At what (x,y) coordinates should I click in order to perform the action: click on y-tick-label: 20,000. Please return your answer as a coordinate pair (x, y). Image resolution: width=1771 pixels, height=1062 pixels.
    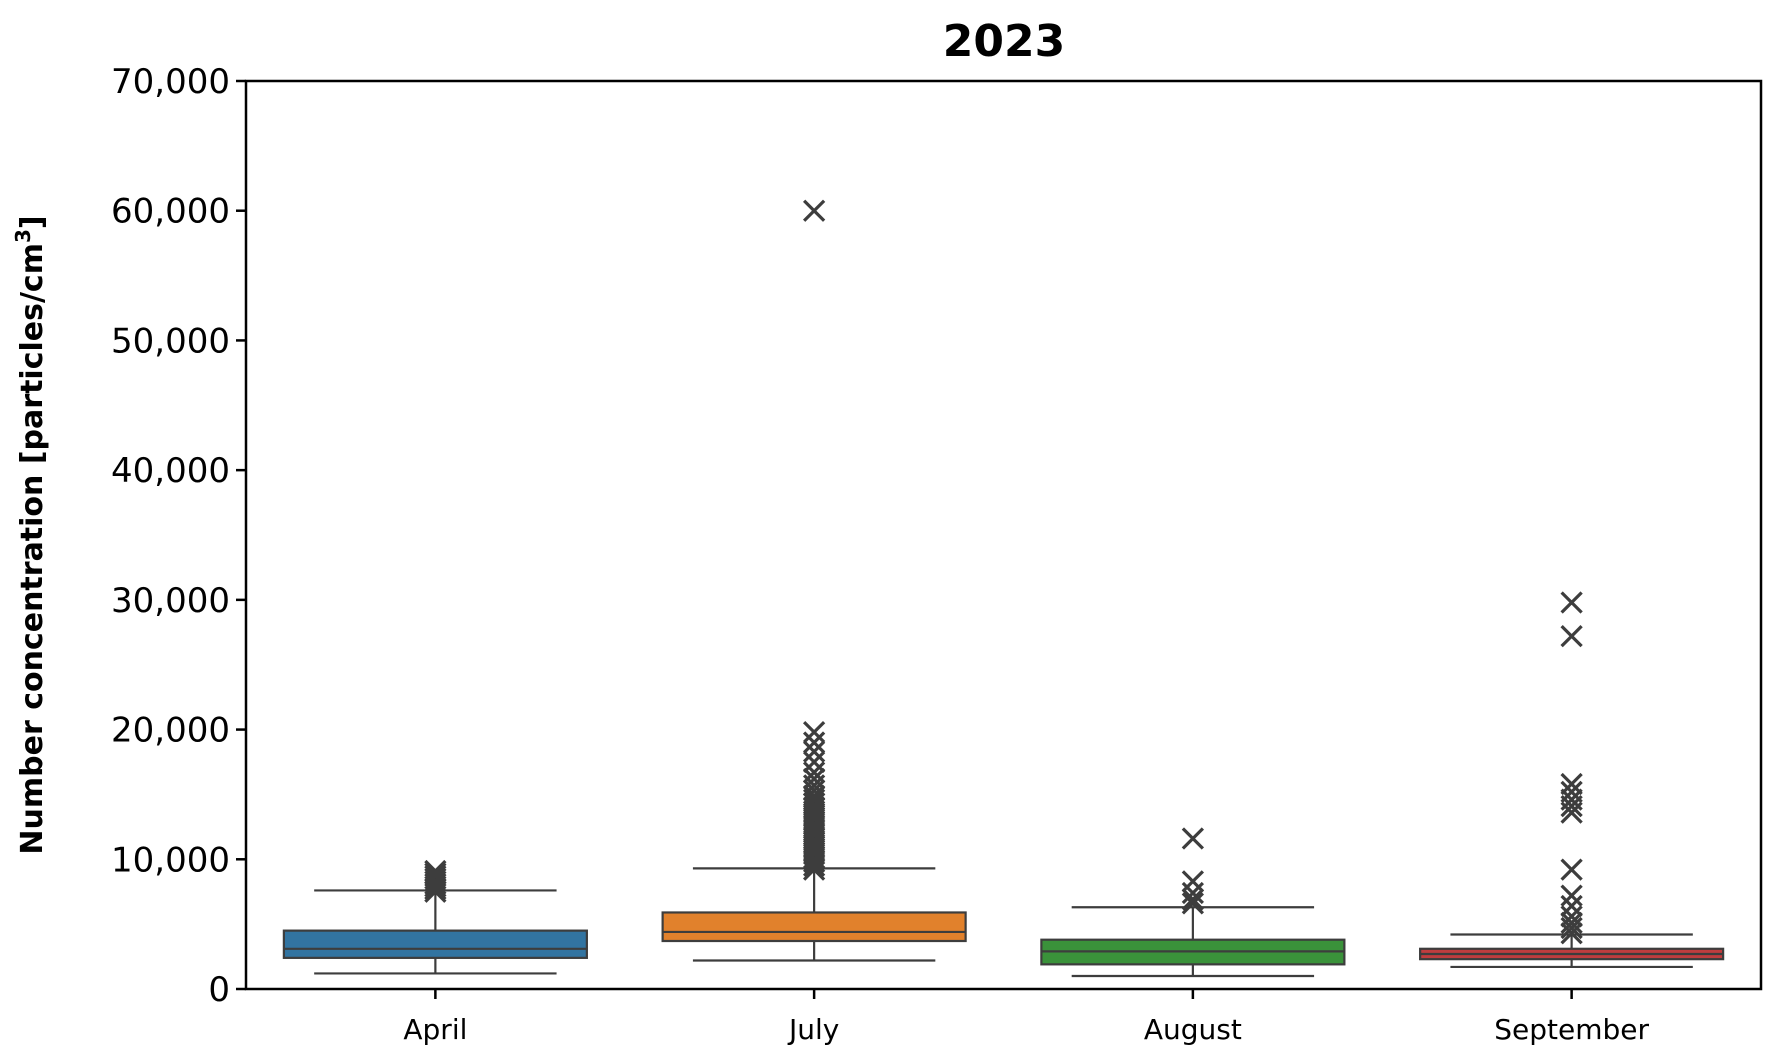
    Looking at the image, I should click on (170, 731).